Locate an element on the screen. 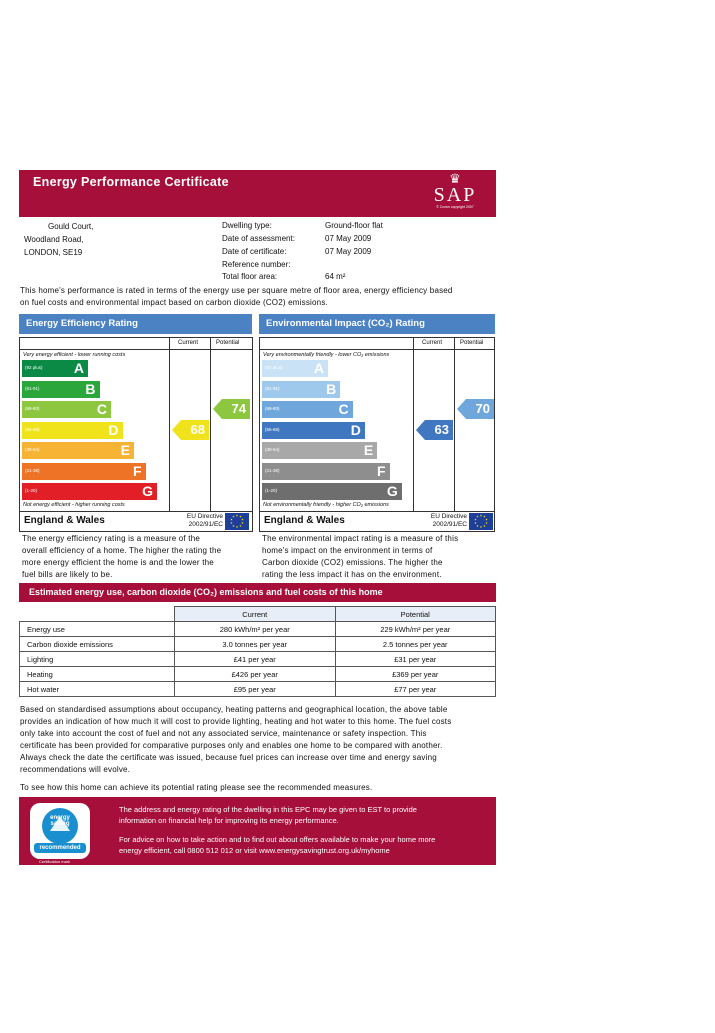 The image size is (715, 1033). environment-potential-rating: 70 is located at coordinates (475, 409).